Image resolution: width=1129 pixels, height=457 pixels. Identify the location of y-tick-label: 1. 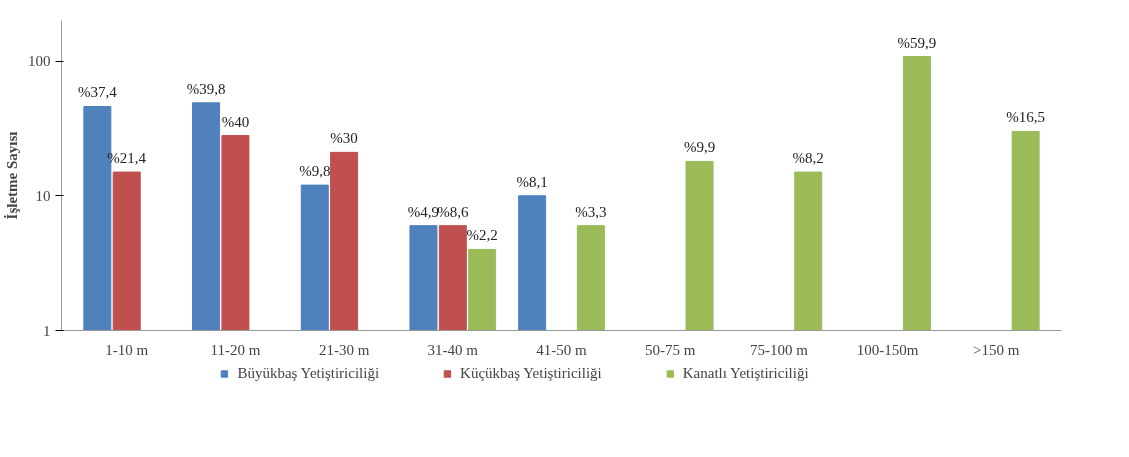
(47, 330).